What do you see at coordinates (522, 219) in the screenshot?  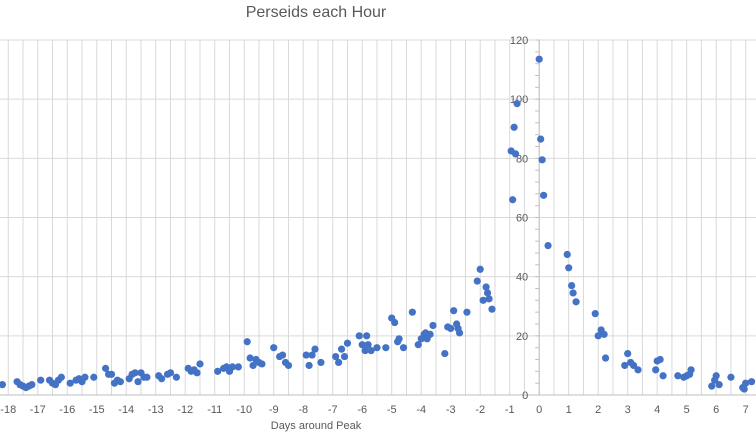 I see `y-tick-label: 60` at bounding box center [522, 219].